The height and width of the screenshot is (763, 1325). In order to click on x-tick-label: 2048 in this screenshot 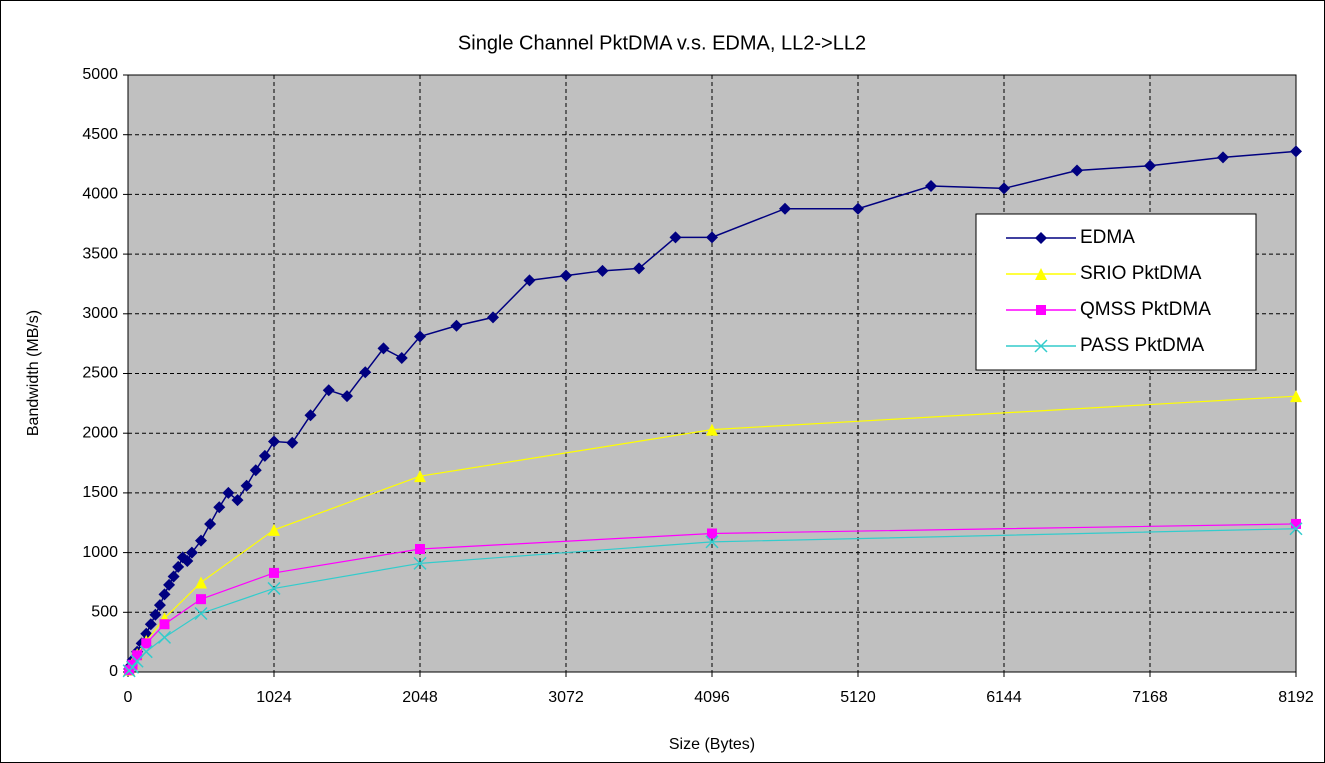, I will do `click(420, 697)`.